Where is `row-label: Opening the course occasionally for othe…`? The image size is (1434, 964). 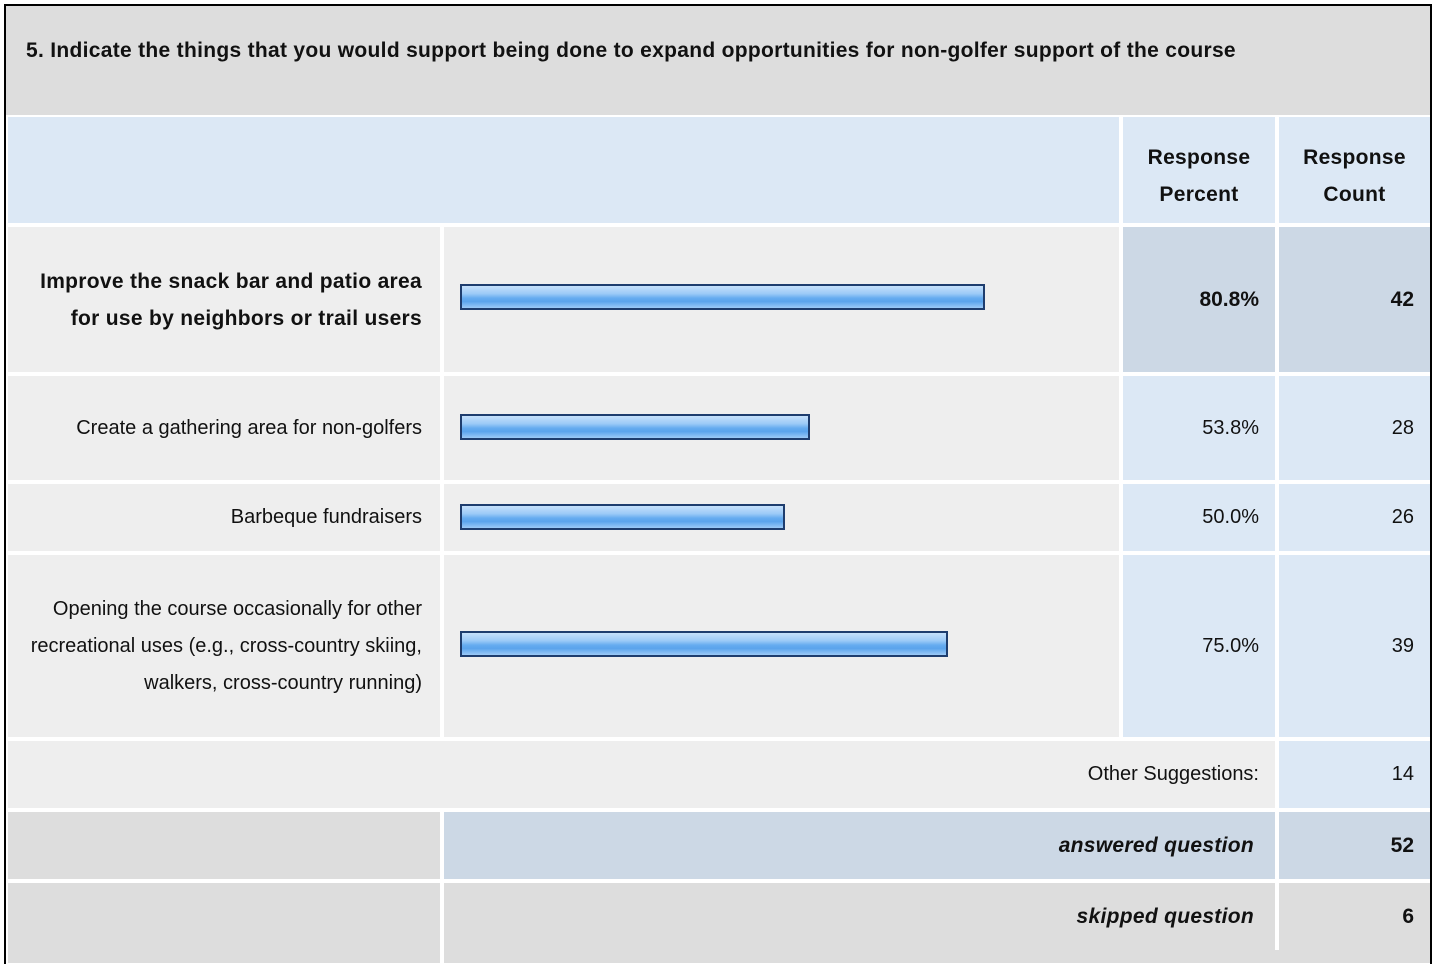
row-label: Opening the course occasionally for othe… is located at coordinates (224, 646).